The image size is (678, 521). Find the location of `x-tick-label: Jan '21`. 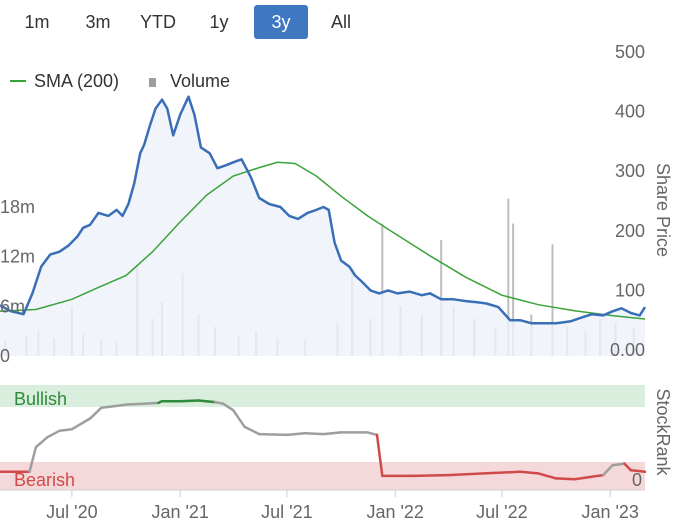

x-tick-label: Jan '21 is located at coordinates (179, 511).